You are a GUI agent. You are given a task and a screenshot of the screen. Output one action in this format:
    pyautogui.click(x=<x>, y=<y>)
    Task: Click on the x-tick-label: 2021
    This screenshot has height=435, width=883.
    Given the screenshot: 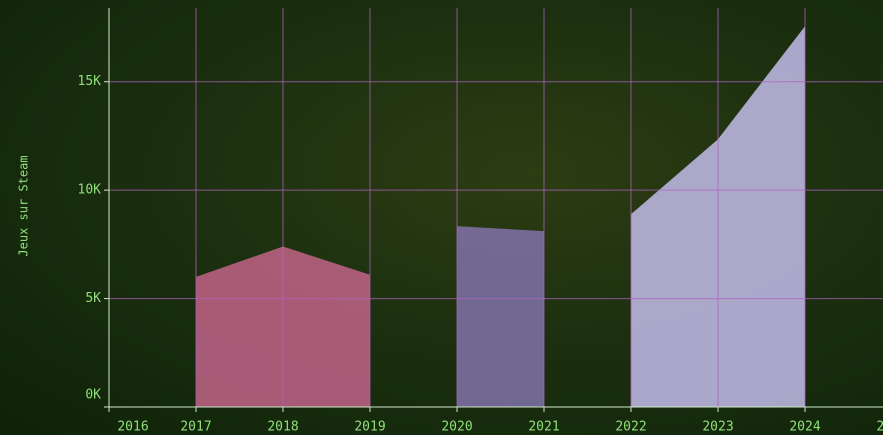 What is the action you would take?
    pyautogui.click(x=543, y=427)
    